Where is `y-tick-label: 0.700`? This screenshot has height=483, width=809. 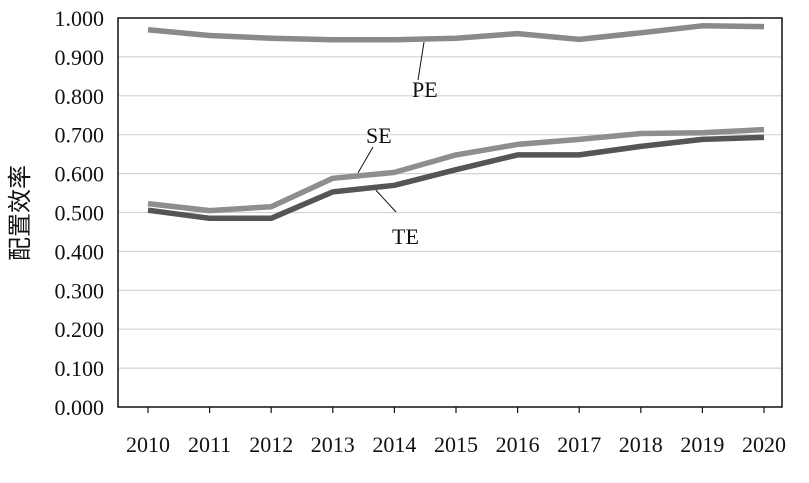
y-tick-label: 0.700 is located at coordinates (80, 135).